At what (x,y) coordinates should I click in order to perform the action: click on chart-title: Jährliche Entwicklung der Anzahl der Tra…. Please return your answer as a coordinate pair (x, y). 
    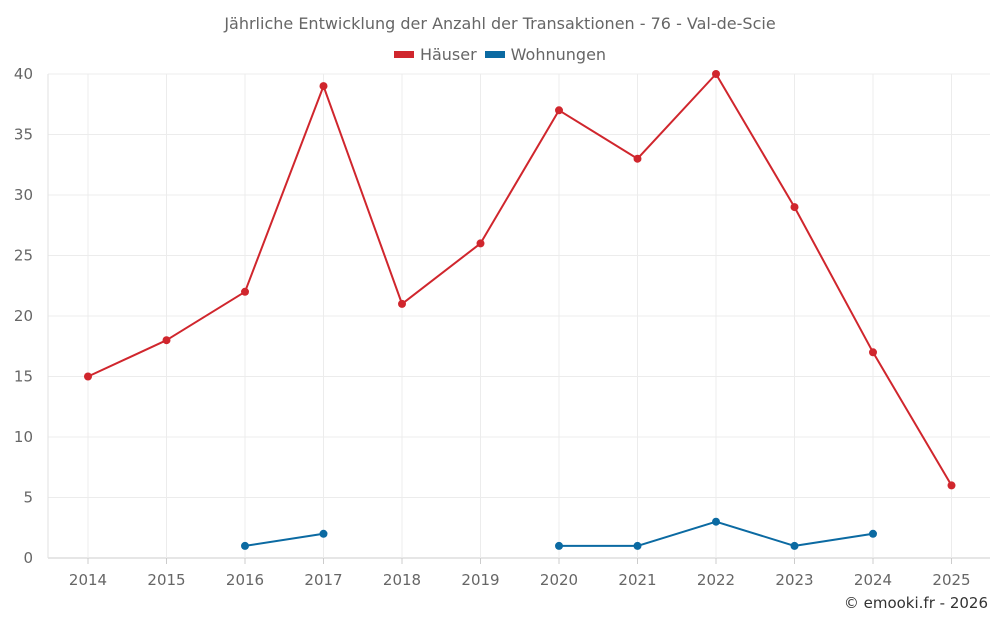
    Looking at the image, I should click on (500, 23).